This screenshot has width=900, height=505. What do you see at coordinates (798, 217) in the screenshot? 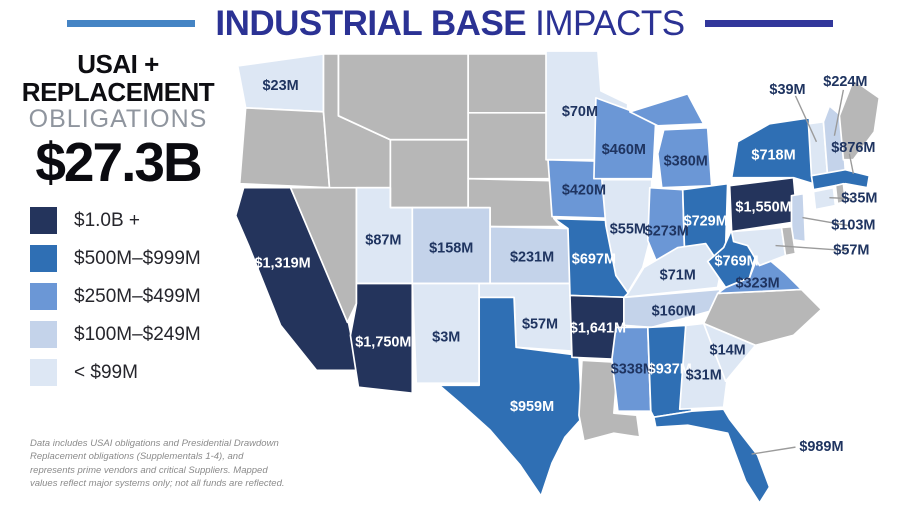
I see `state-nj` at bounding box center [798, 217].